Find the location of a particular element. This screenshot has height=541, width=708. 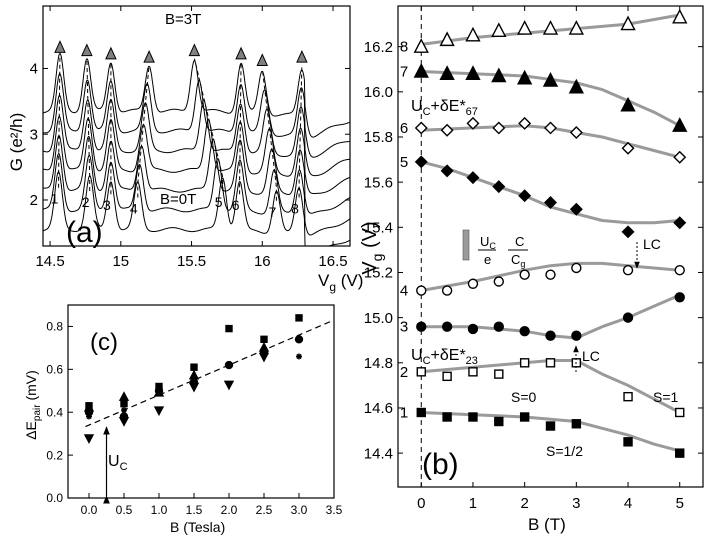

panel-b-label: (b) is located at coordinates (440, 464).